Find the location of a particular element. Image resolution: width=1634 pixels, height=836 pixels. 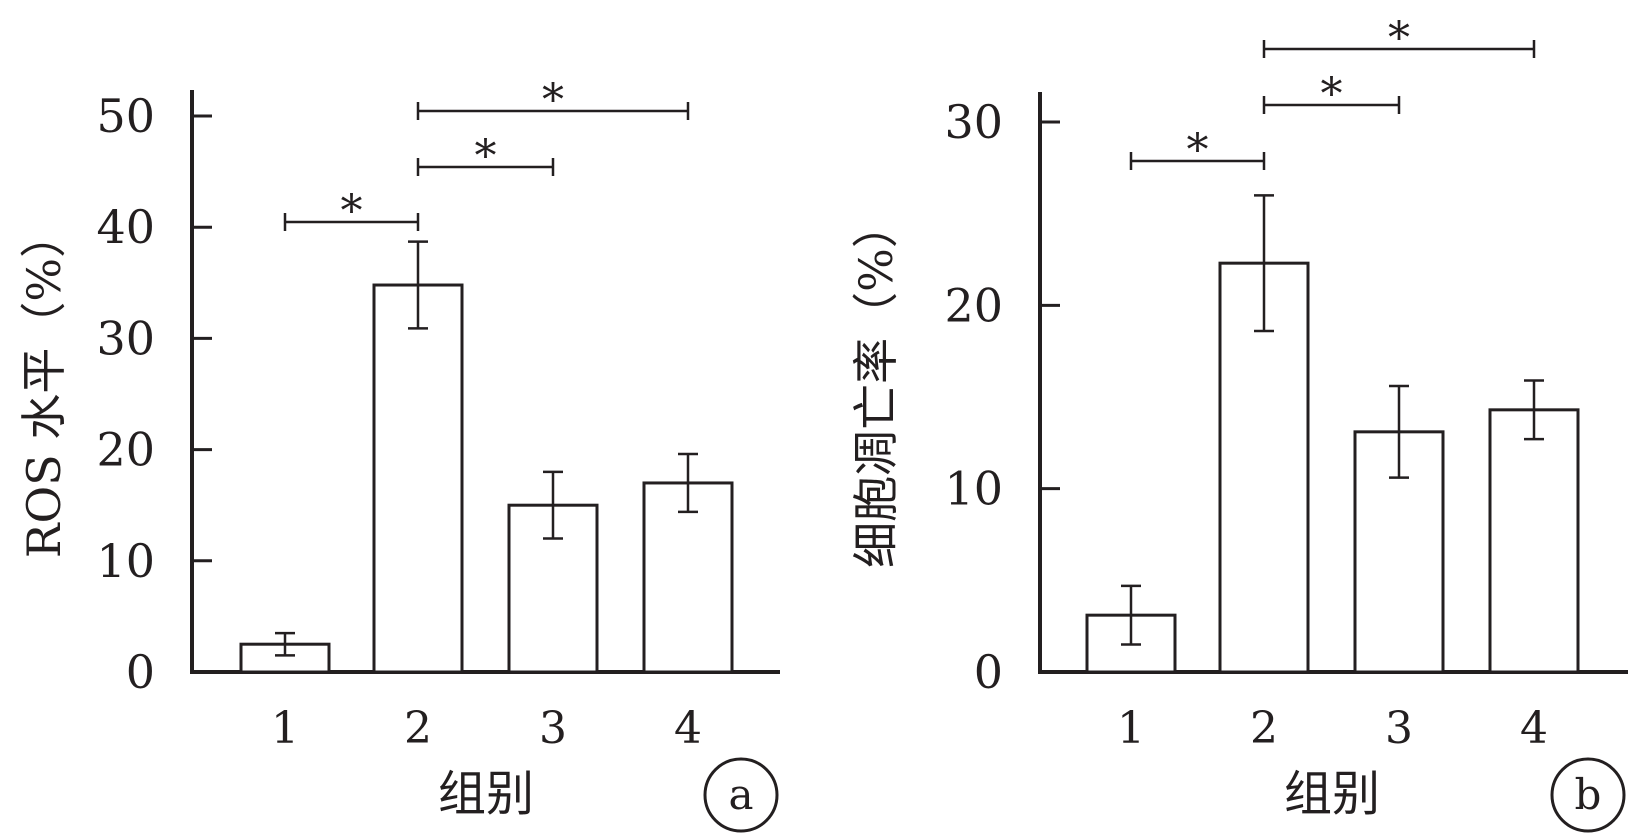

y-axis-title: 细胞凋亡率（%） is located at coordinates (876, 385).